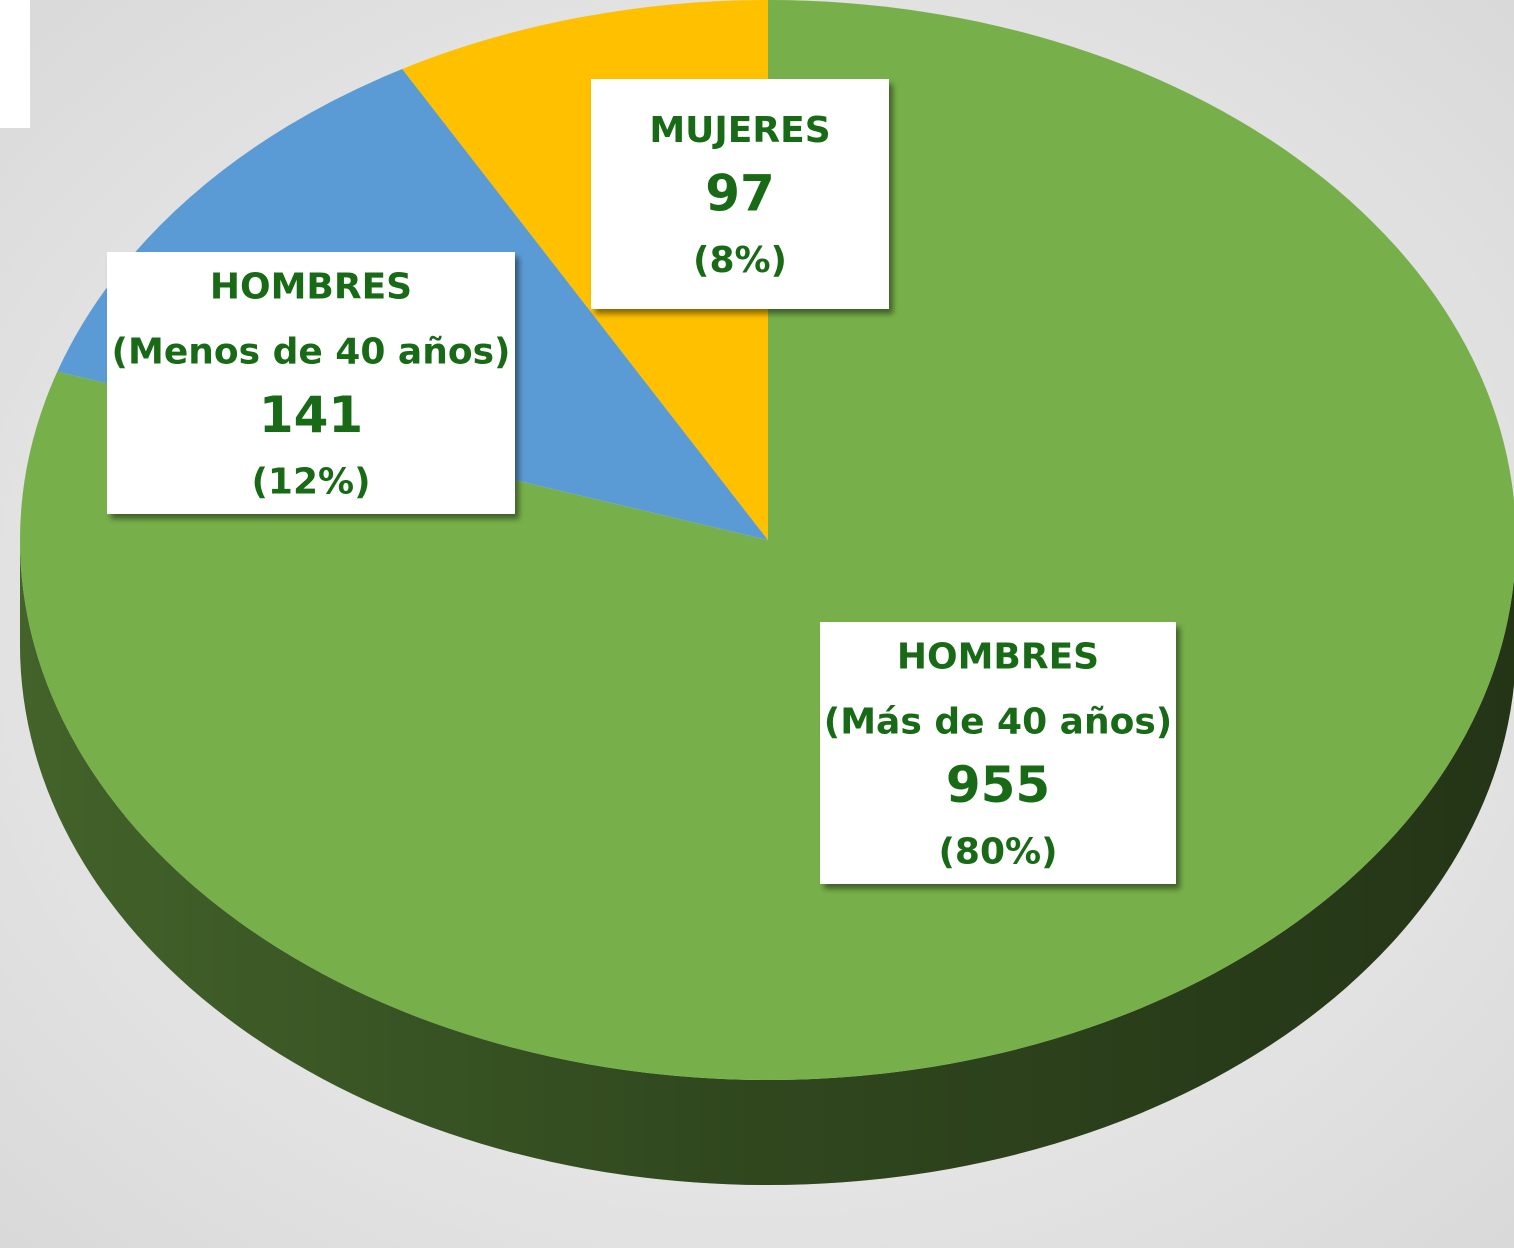  What do you see at coordinates (739, 130) in the screenshot?
I see `category-label: MUJERES` at bounding box center [739, 130].